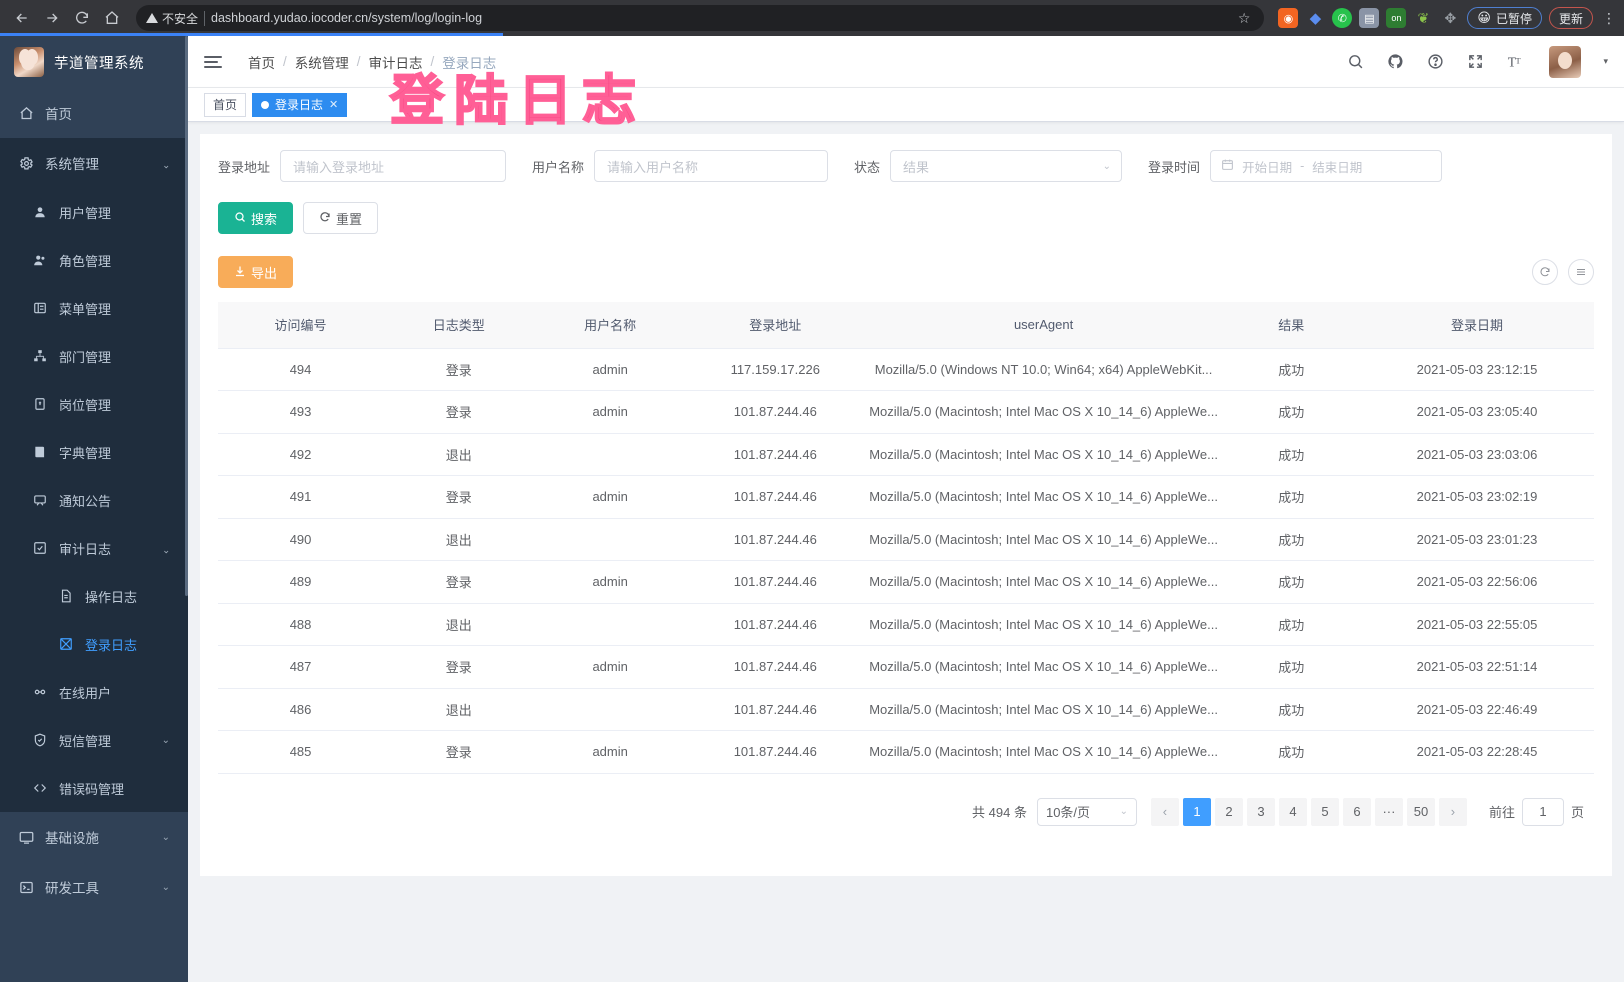 This screenshot has height=982, width=1624. I want to click on user-avatar-icon, so click(1565, 61).